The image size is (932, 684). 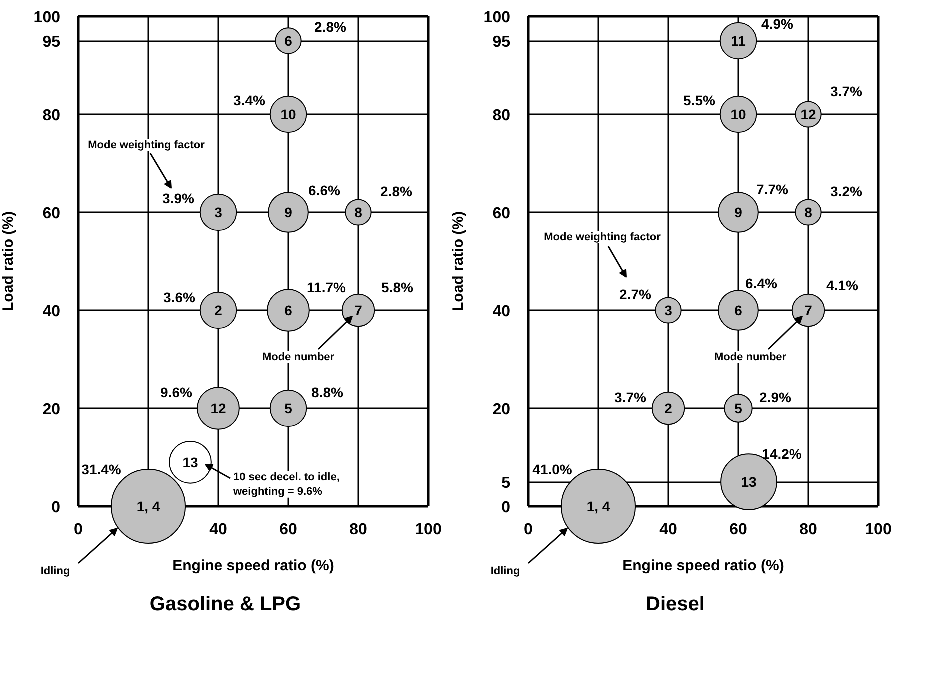 I want to click on annotation: 6.4%, so click(x=762, y=284).